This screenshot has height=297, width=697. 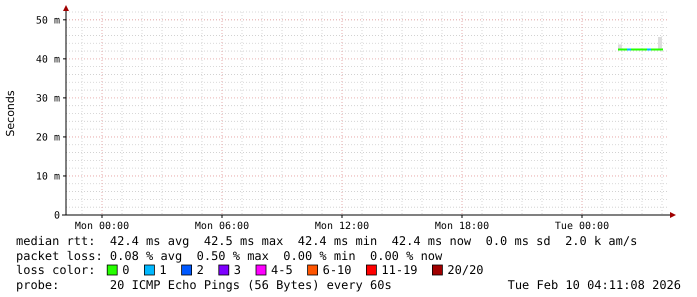 What do you see at coordinates (222, 226) in the screenshot?
I see `x-tick-label: Mon 06:00` at bounding box center [222, 226].